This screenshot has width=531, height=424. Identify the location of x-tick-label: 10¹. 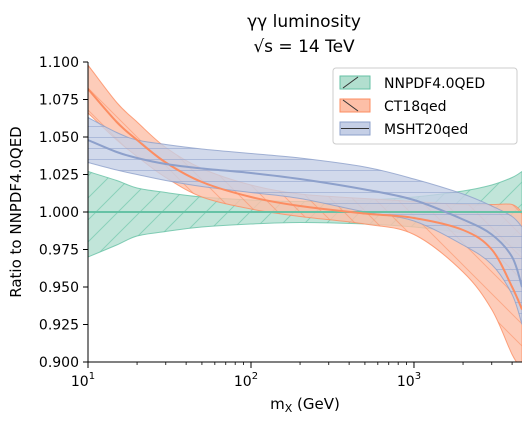
(83, 380).